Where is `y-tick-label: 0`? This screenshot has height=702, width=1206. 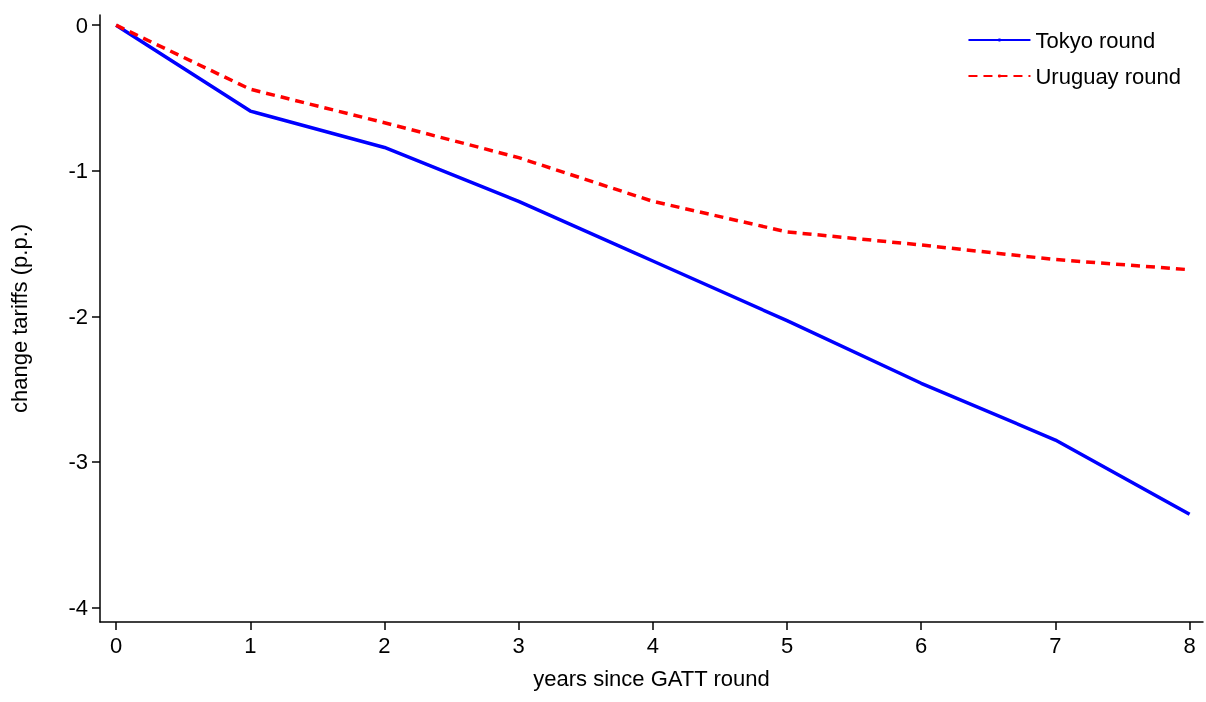 y-tick-label: 0 is located at coordinates (81, 25).